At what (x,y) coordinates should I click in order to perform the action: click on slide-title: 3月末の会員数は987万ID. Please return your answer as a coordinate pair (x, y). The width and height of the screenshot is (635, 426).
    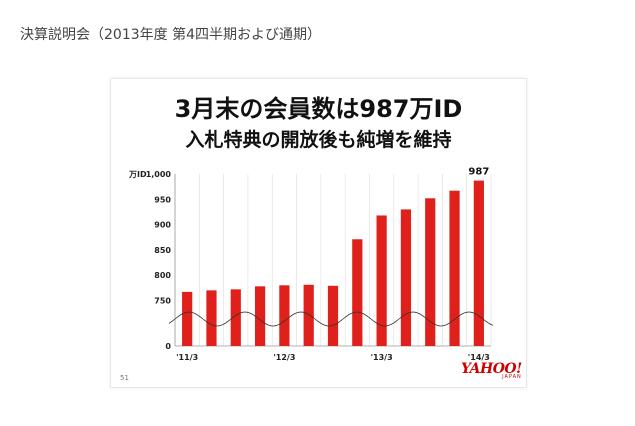
    Looking at the image, I should click on (318, 109).